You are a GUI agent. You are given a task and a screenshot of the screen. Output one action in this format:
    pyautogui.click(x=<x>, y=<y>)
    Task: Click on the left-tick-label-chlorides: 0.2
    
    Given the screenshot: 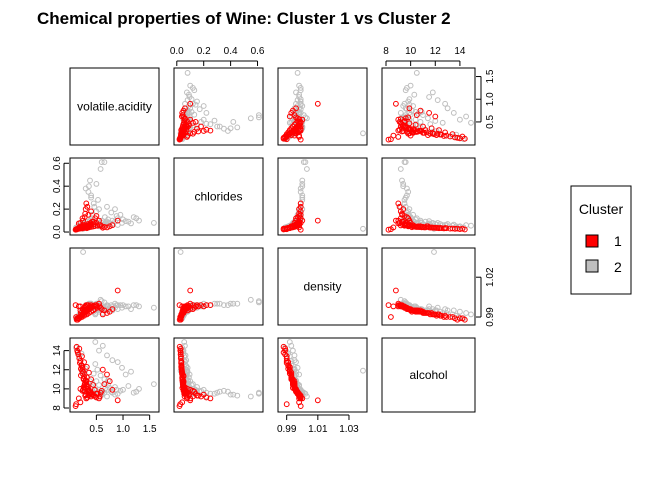 What is the action you would take?
    pyautogui.click(x=57, y=209)
    